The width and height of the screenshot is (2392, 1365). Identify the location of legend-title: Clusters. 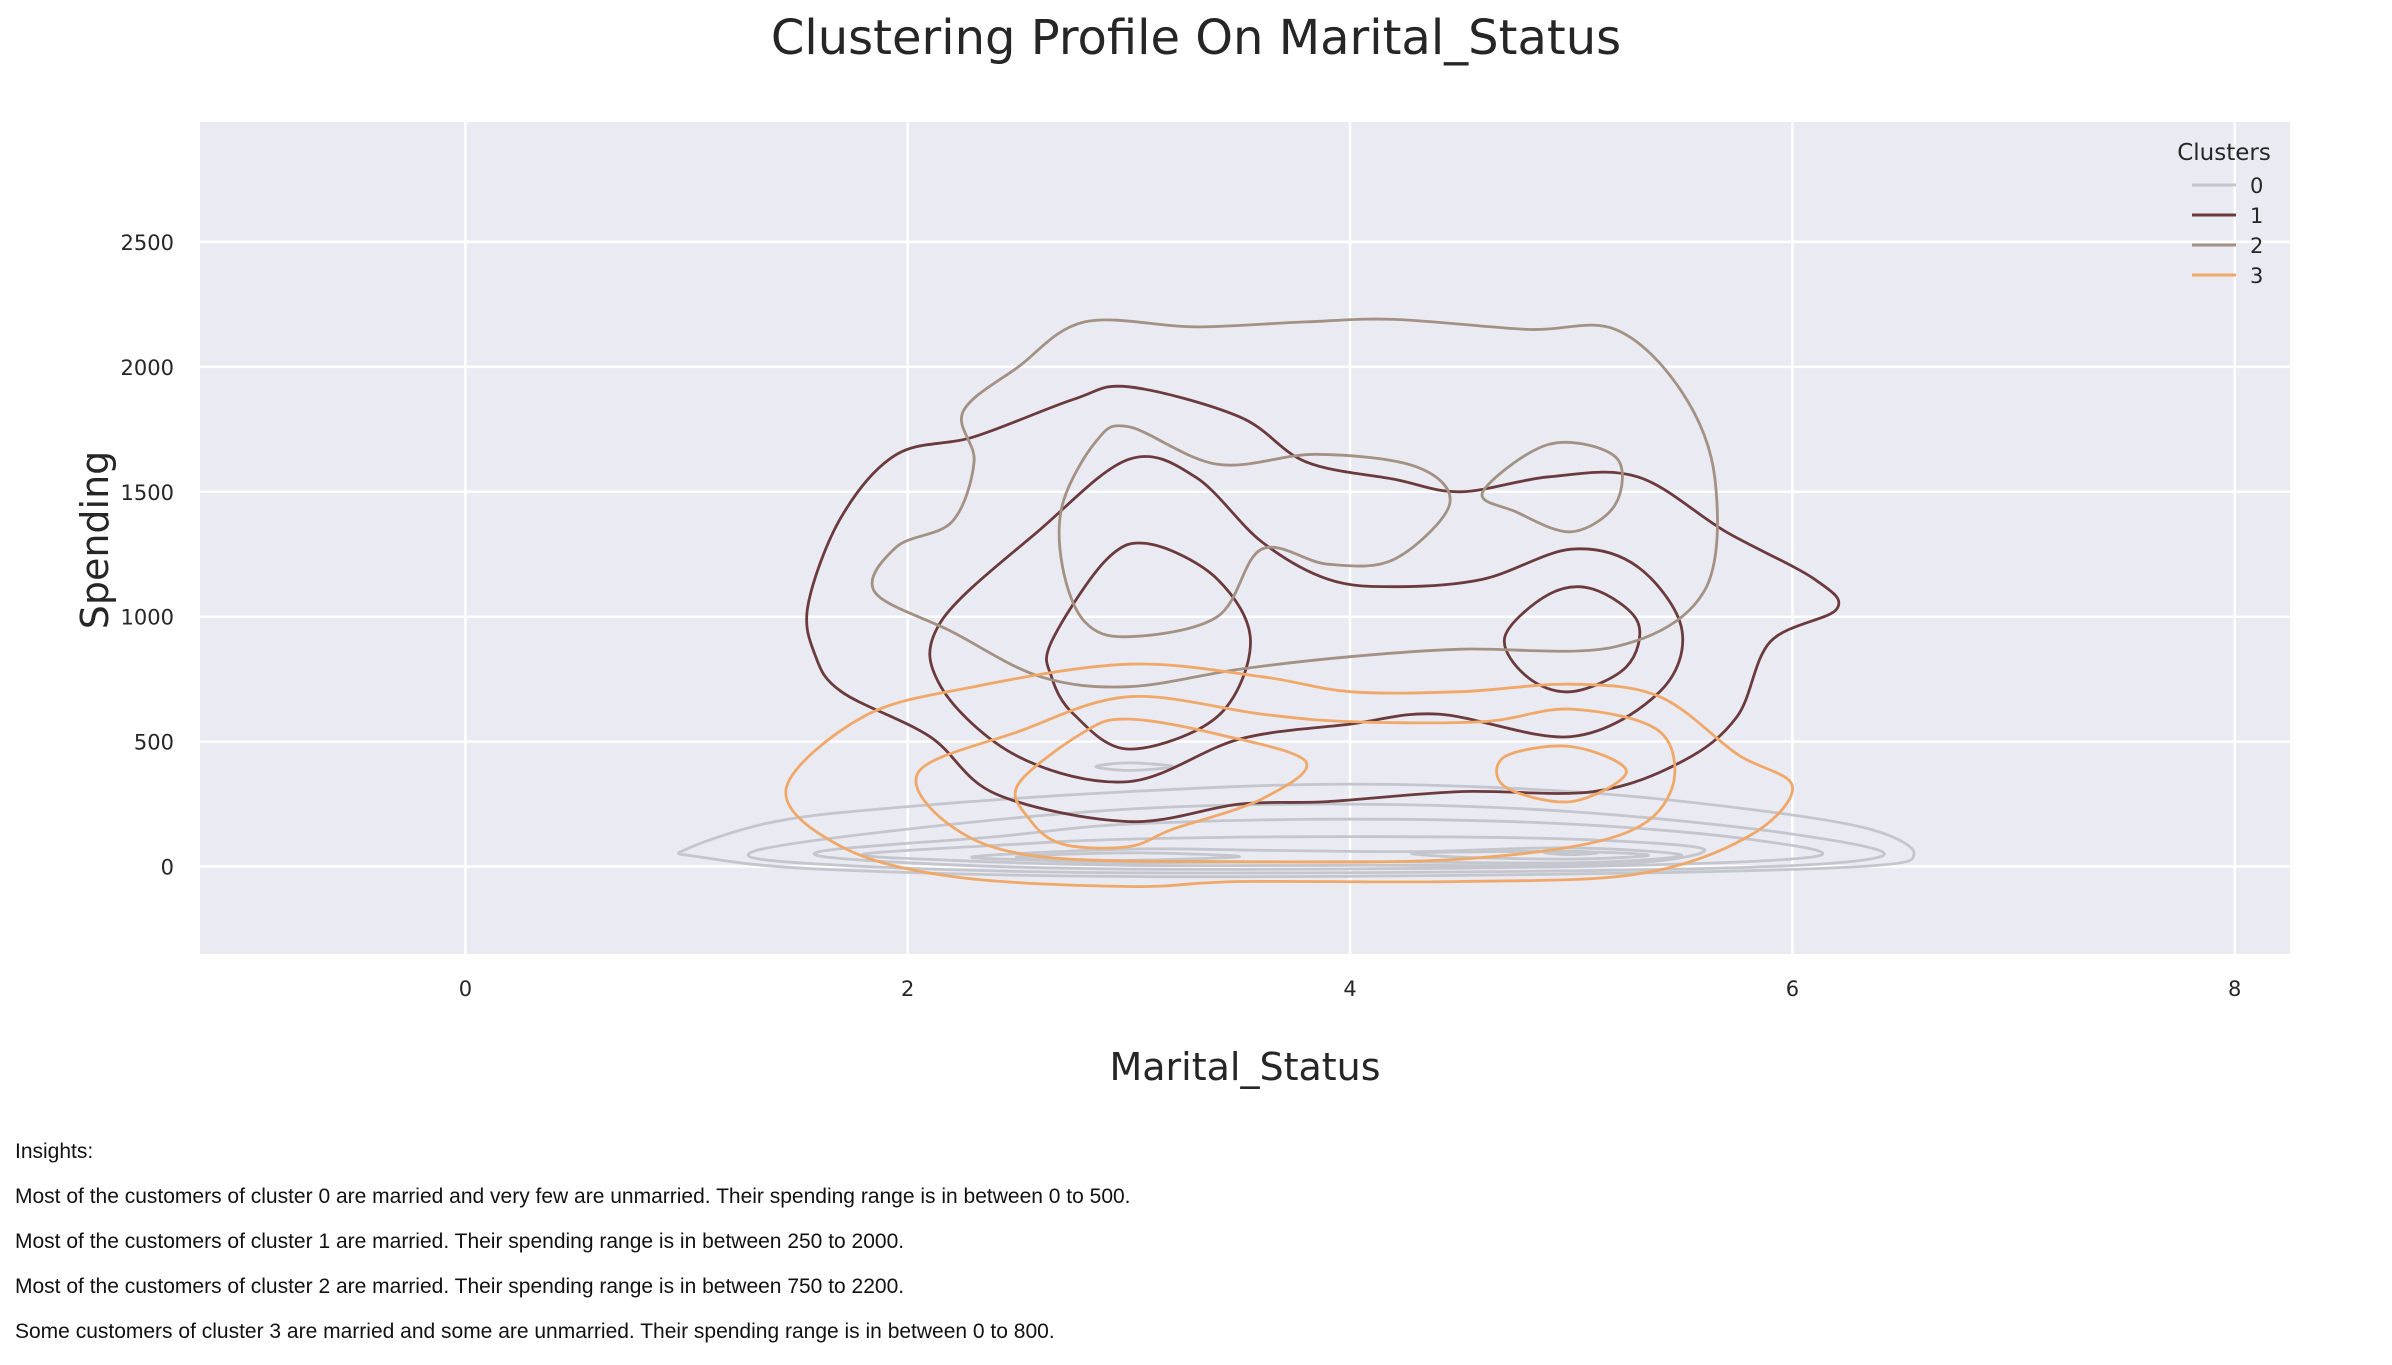
(2224, 153).